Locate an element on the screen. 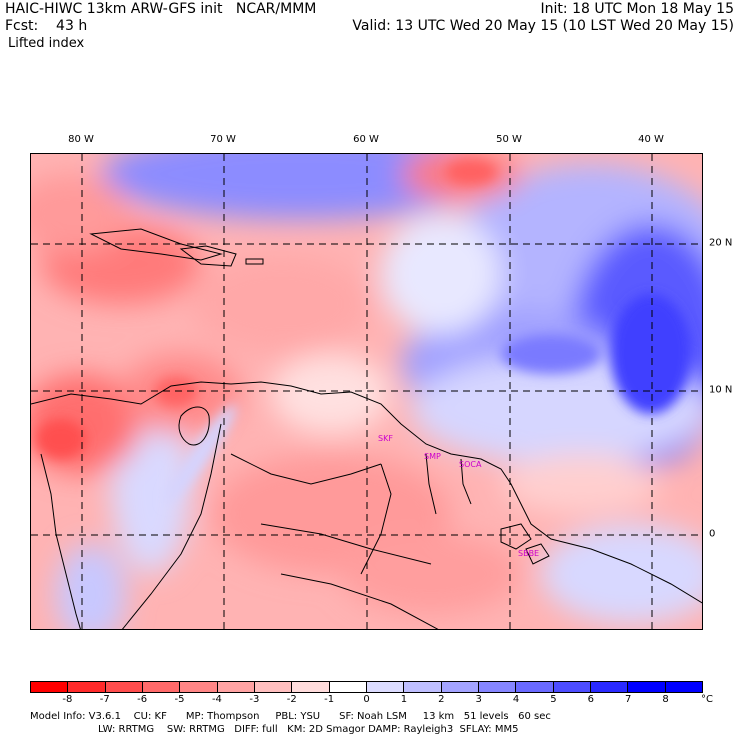  colorbar-tick-label: 1 is located at coordinates (404, 699).